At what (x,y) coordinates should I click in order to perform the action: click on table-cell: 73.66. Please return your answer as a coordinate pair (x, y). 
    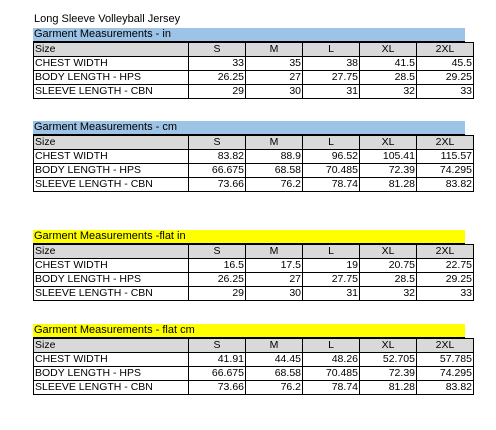
    Looking at the image, I should click on (217, 184).